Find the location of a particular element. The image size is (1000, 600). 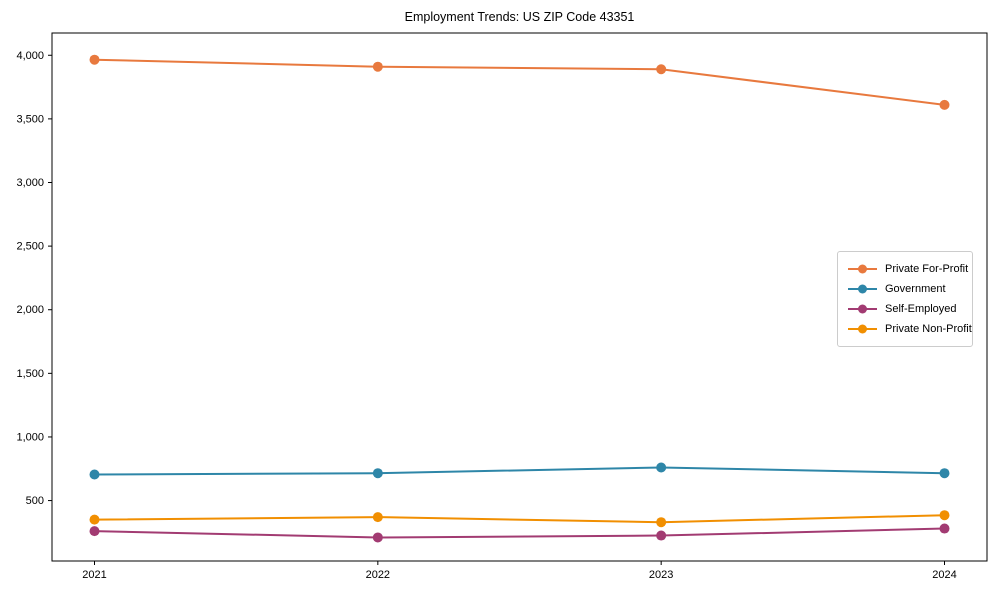

series-line-self-employed is located at coordinates (519, 533).